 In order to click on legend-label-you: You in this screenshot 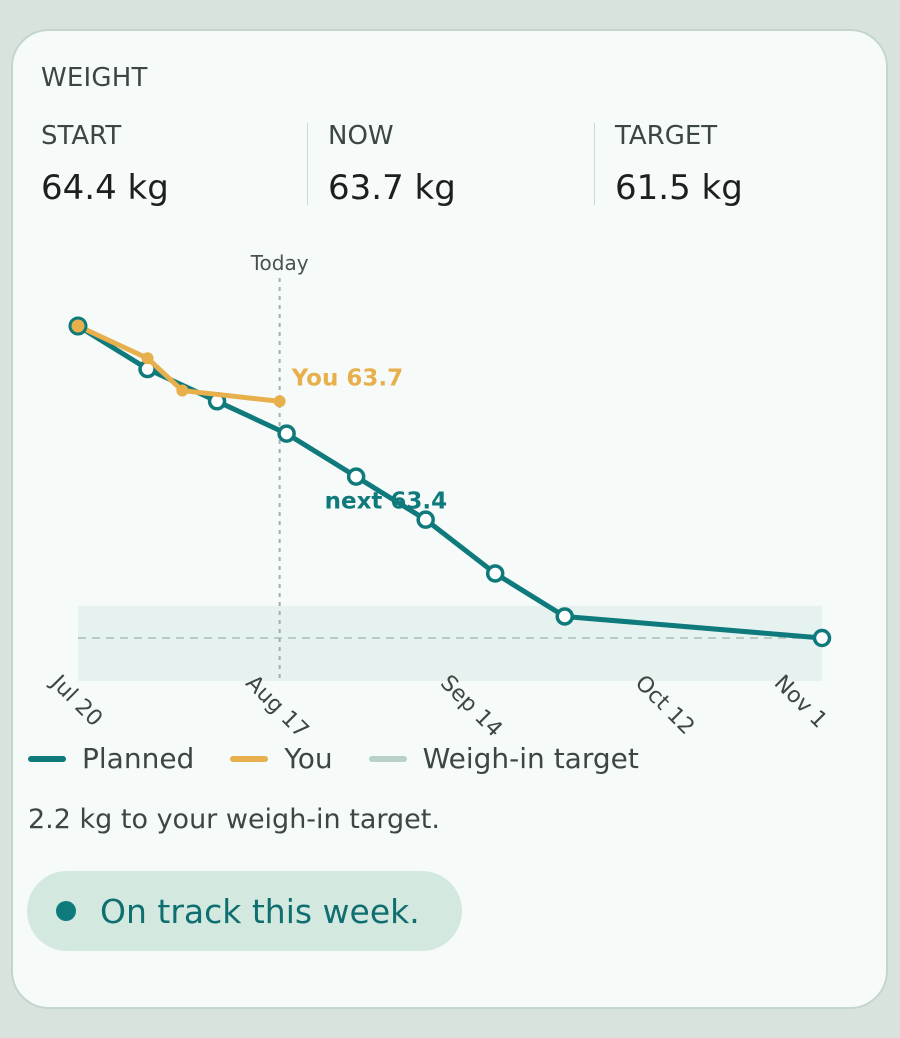, I will do `click(308, 758)`.